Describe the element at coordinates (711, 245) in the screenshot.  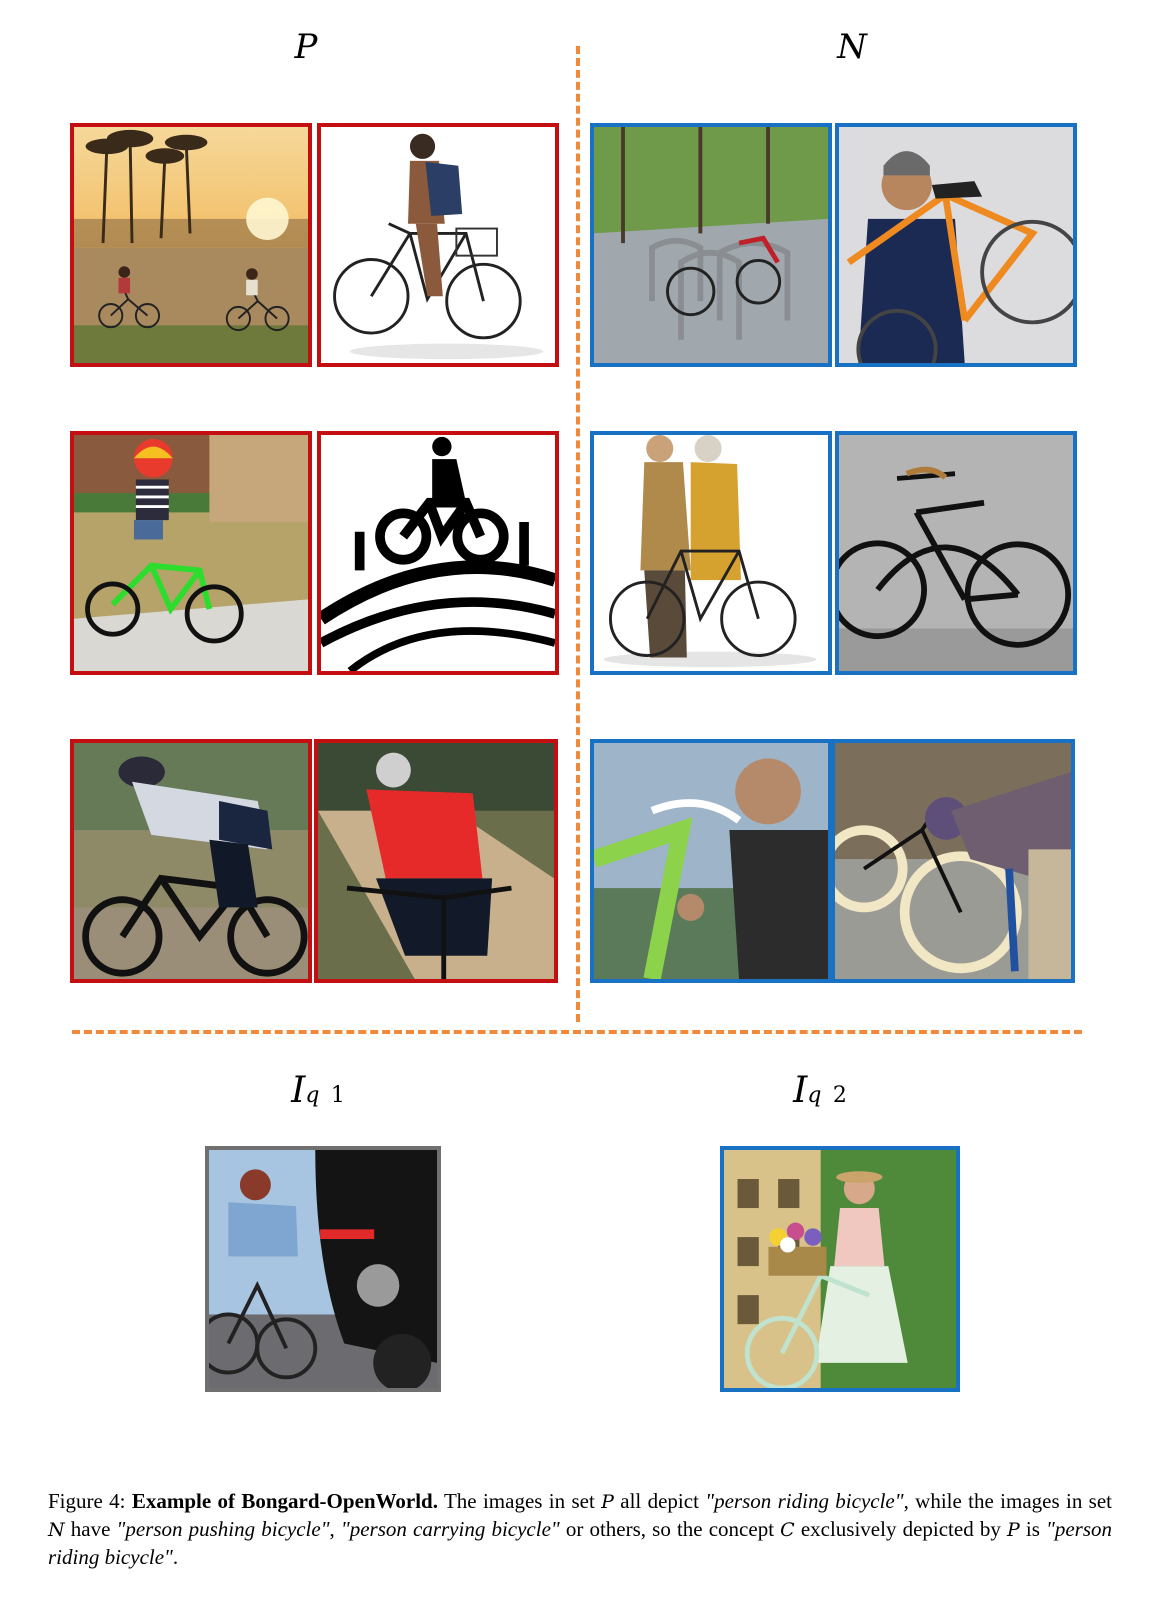
I see `negative-image-parked-bikes` at that location.